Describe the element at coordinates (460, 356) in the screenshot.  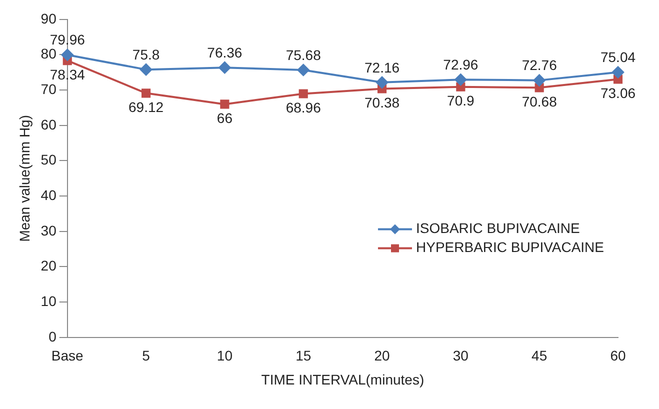
I see `x-tick-label: 30` at that location.